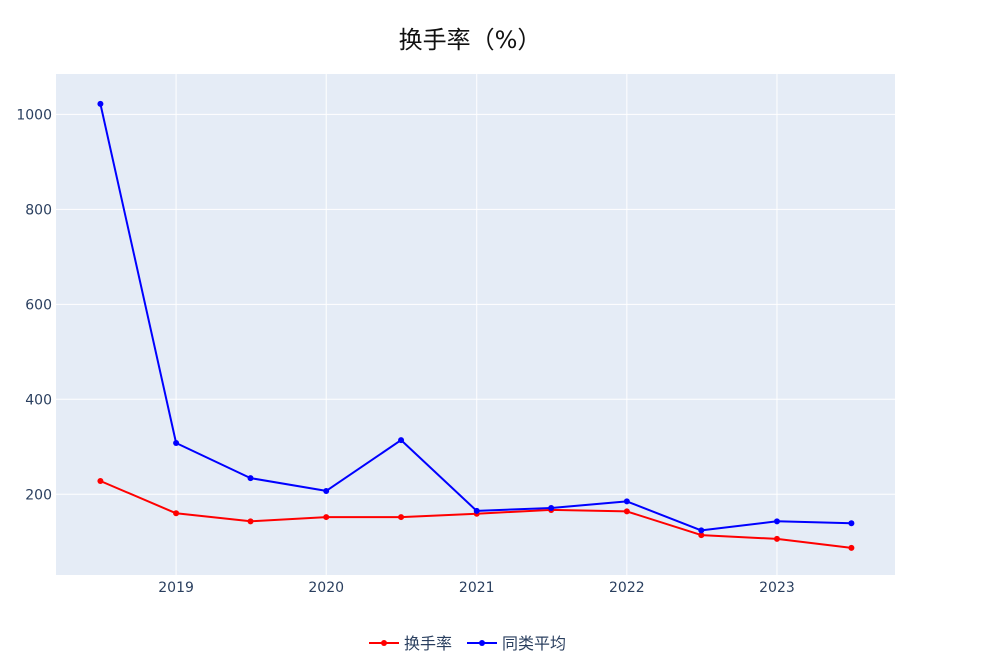  Describe the element at coordinates (38, 210) in the screenshot. I see `y-tick-label-800: 800` at that location.